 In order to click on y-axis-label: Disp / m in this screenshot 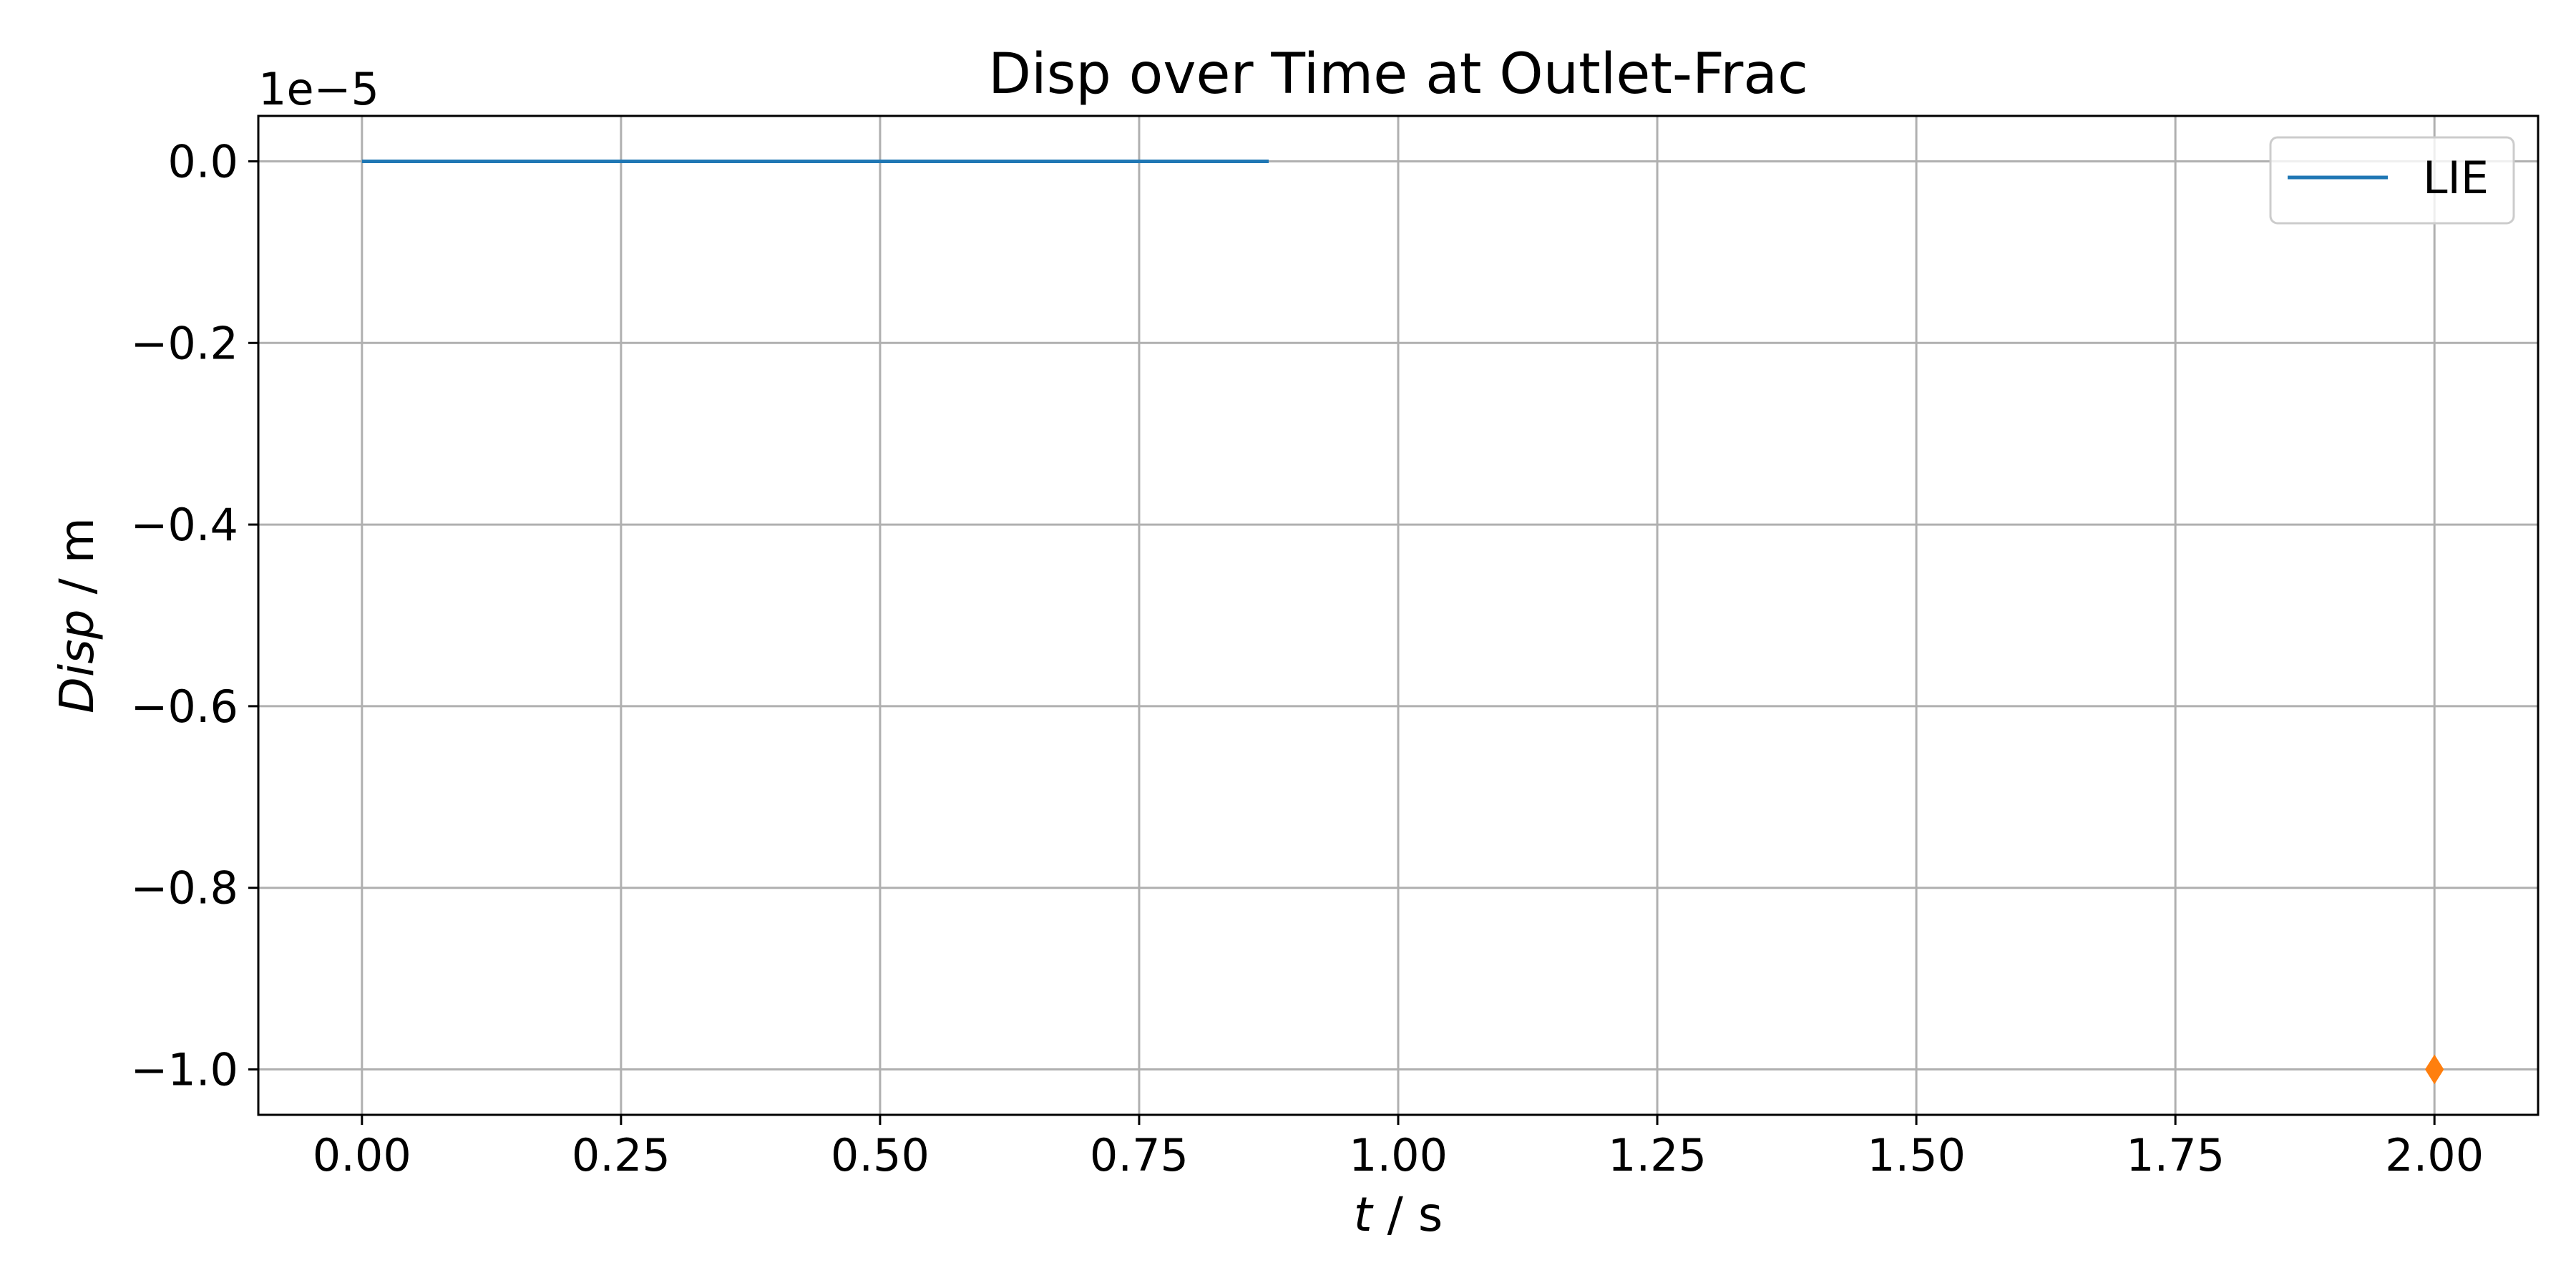, I will do `click(76, 615)`.